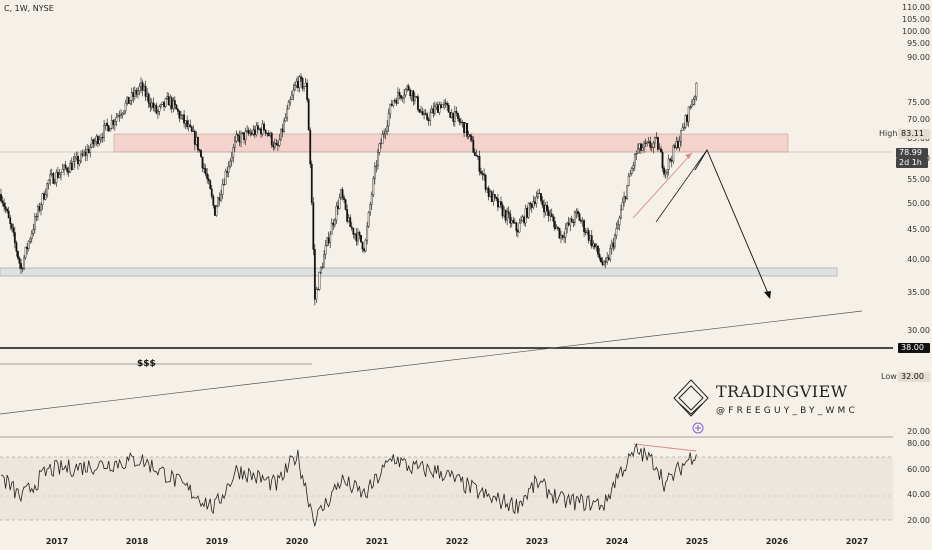 The width and height of the screenshot is (932, 550). What do you see at coordinates (691, 398) in the screenshot?
I see `tradingview-logo-icon` at bounding box center [691, 398].